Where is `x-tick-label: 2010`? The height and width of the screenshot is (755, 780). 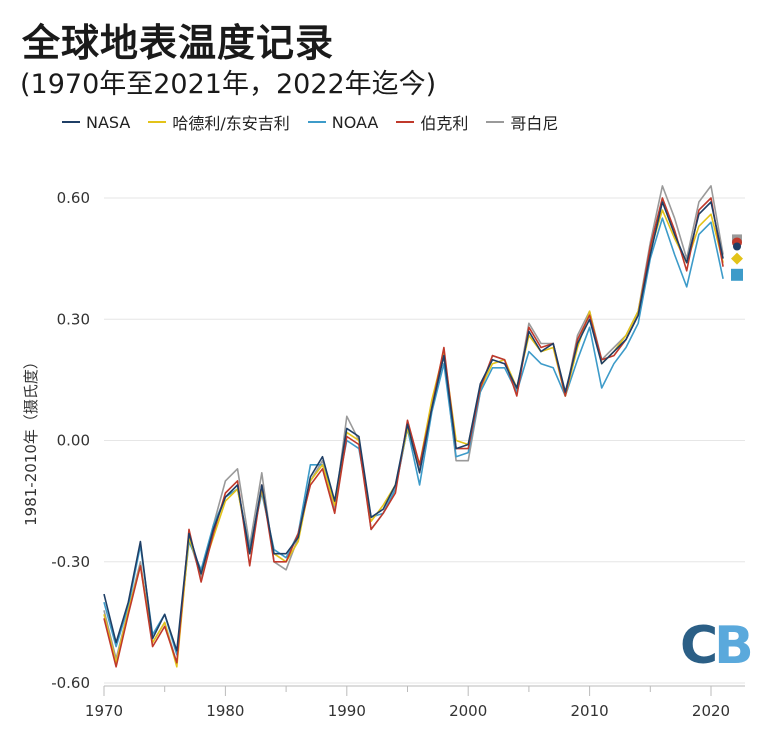 x-tick-label: 2010 is located at coordinates (590, 711).